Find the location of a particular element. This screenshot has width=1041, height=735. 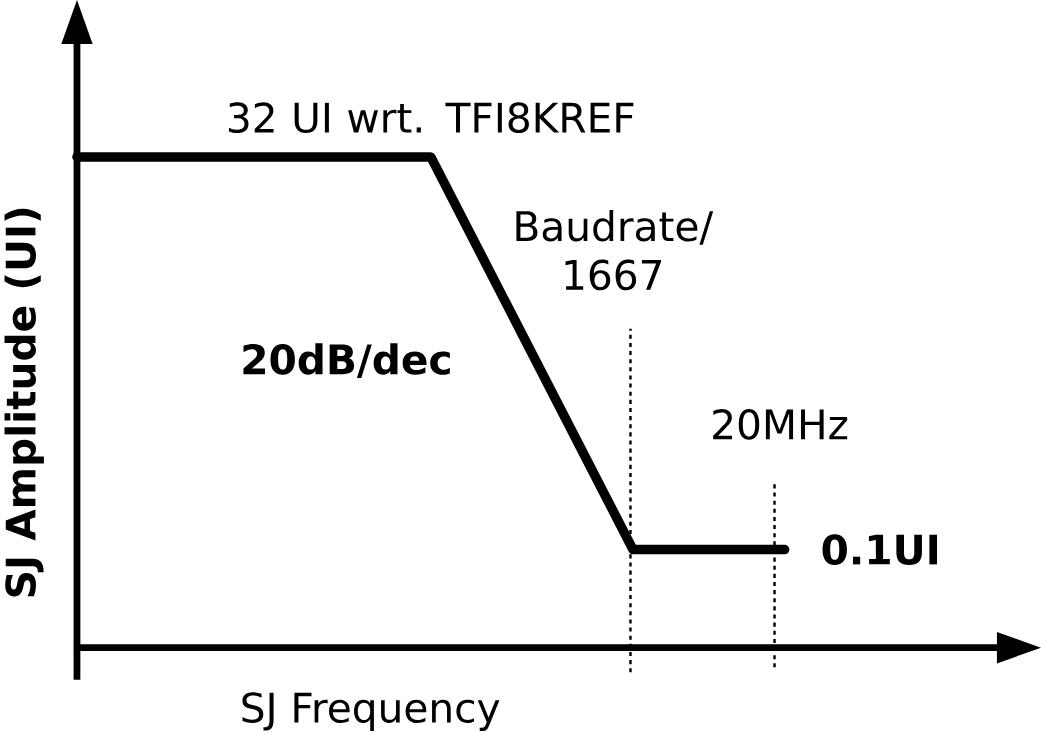

annotation: 20dB/dec is located at coordinates (346, 360).